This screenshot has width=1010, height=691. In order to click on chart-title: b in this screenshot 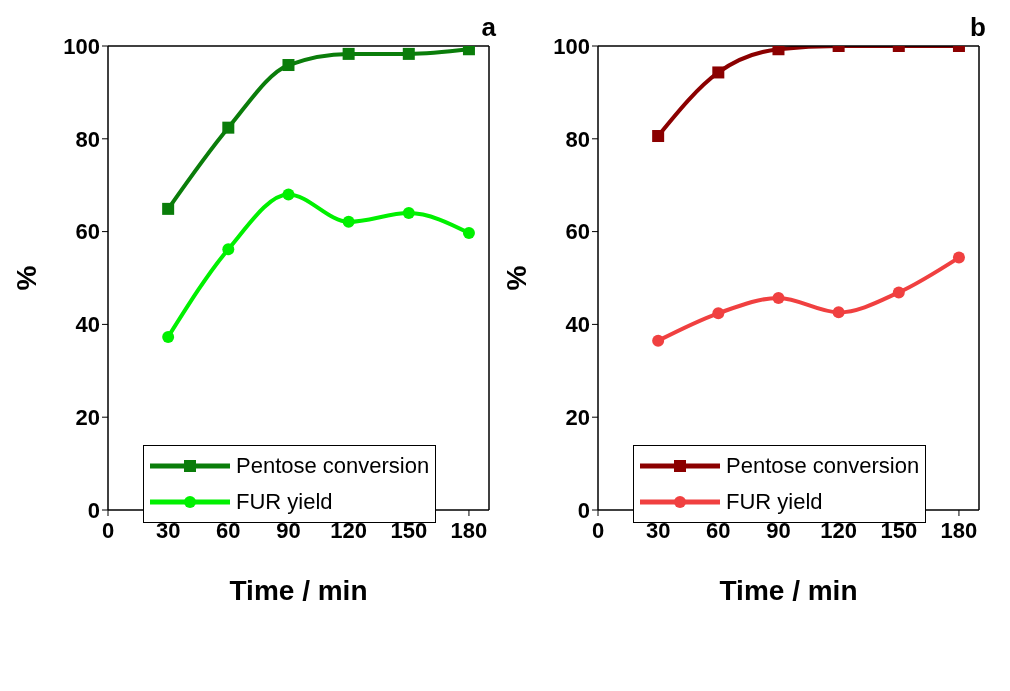, I will do `click(978, 27)`.